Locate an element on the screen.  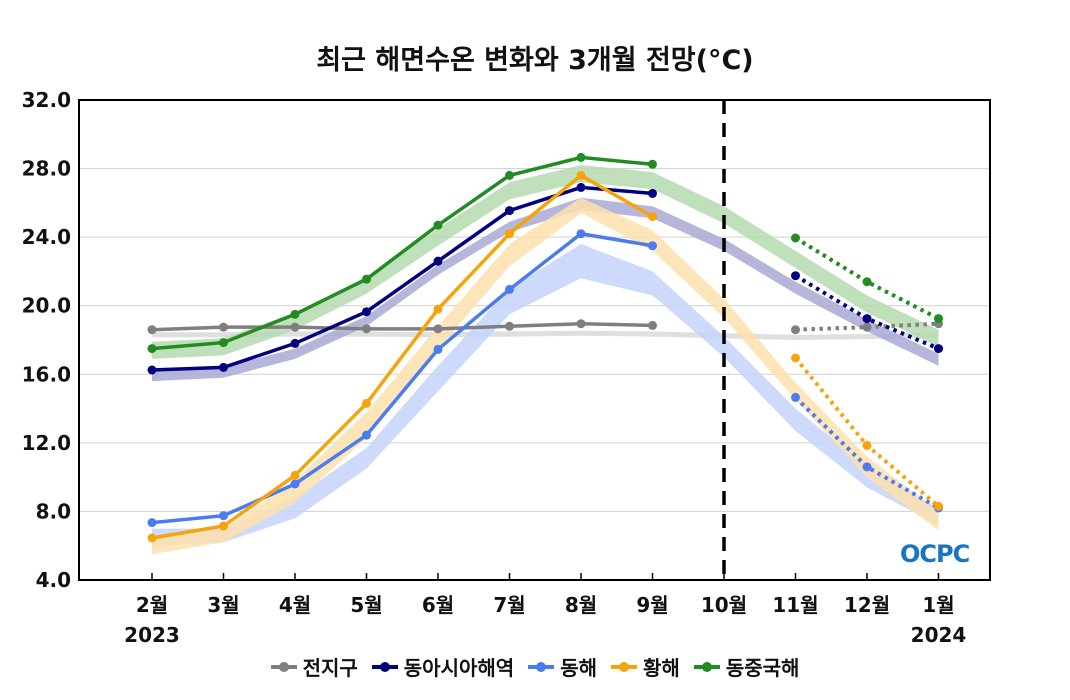
y-tick-label: 20.0 is located at coordinates (46, 306).